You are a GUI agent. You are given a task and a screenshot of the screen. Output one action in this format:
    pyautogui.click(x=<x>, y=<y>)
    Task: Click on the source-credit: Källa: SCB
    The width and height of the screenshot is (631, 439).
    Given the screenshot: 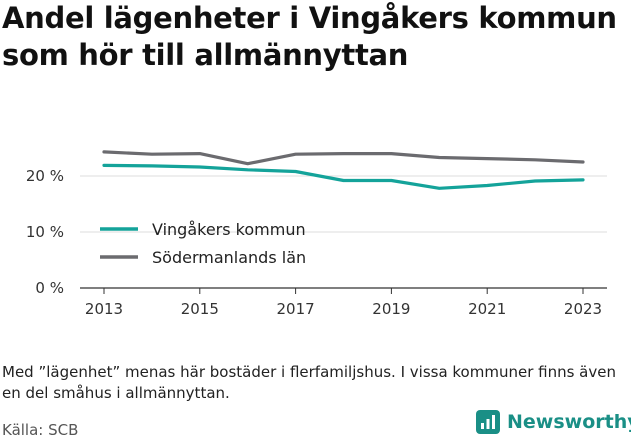 What is the action you would take?
    pyautogui.click(x=40, y=430)
    